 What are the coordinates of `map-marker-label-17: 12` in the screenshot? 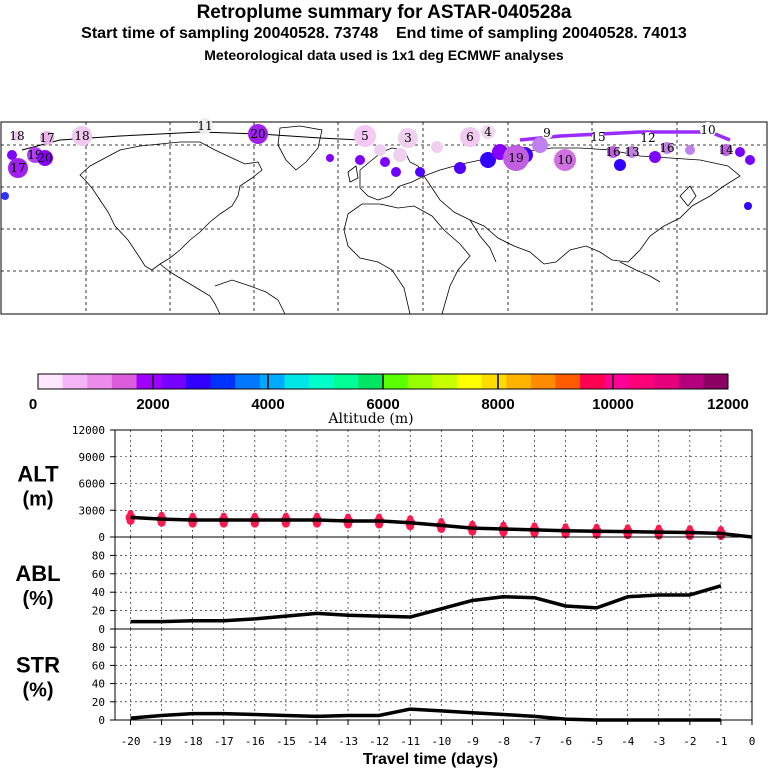 It's located at (647, 138).